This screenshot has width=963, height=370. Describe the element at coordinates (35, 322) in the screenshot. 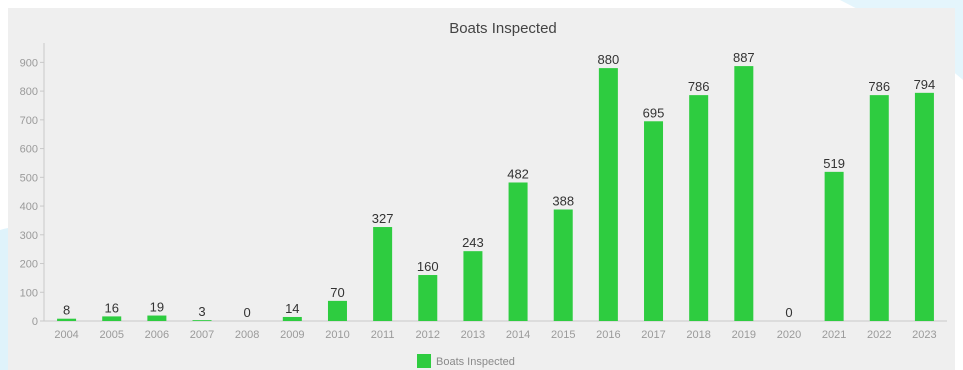

I see `y-tick-label: 0` at that location.